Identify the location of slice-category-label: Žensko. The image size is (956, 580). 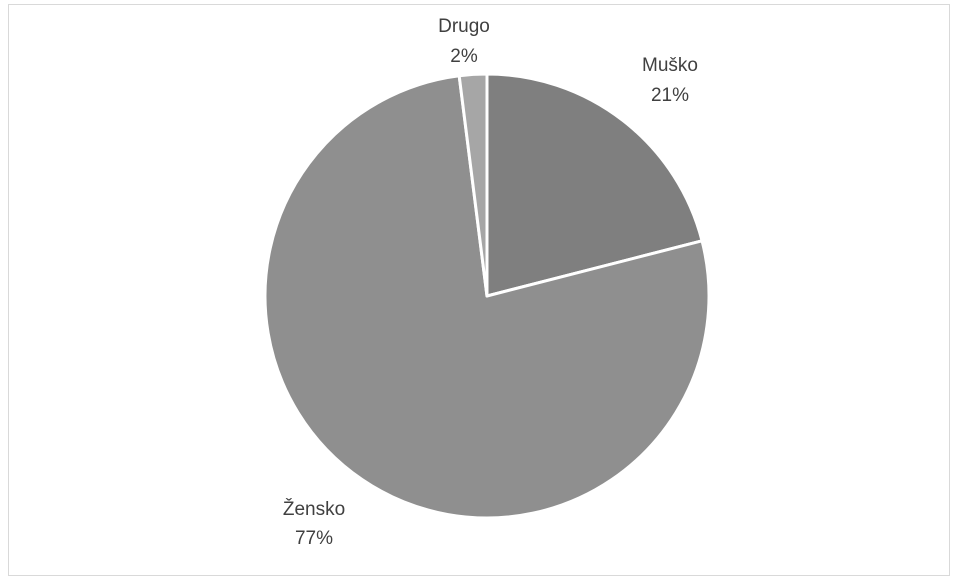
(314, 509).